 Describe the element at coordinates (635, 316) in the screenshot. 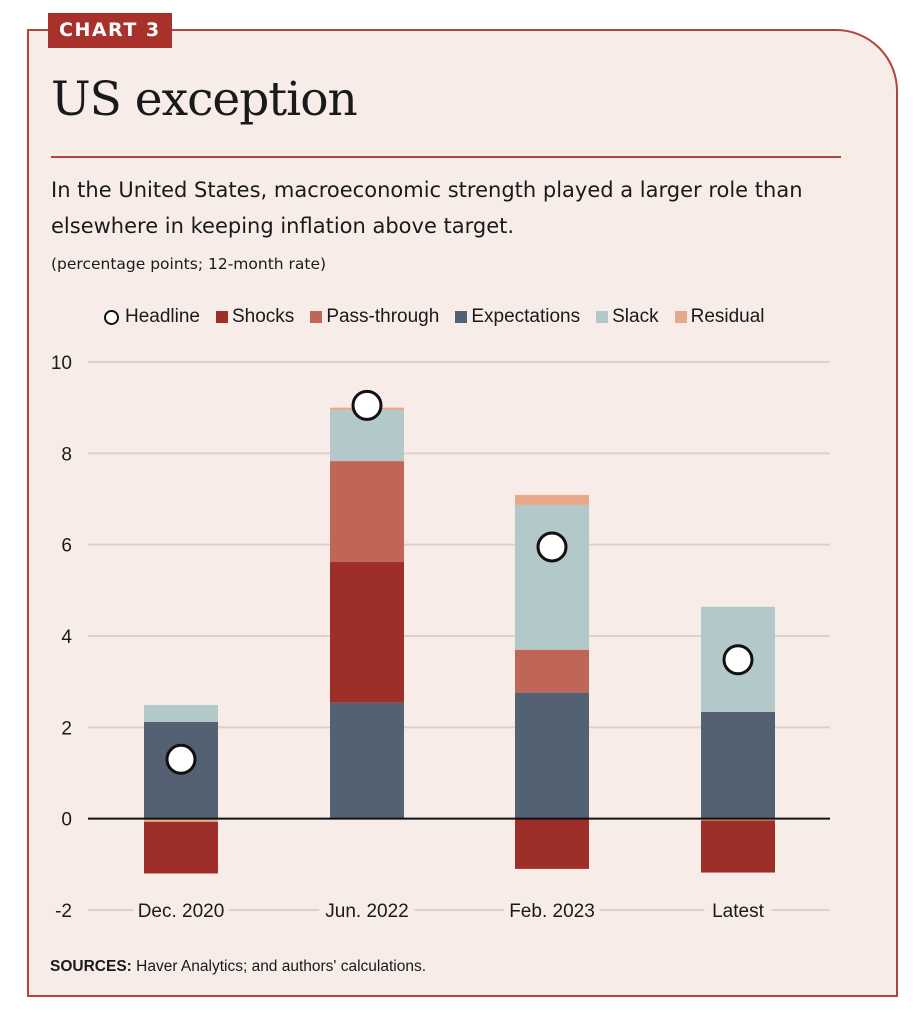

I see `legend-label: Slack` at that location.